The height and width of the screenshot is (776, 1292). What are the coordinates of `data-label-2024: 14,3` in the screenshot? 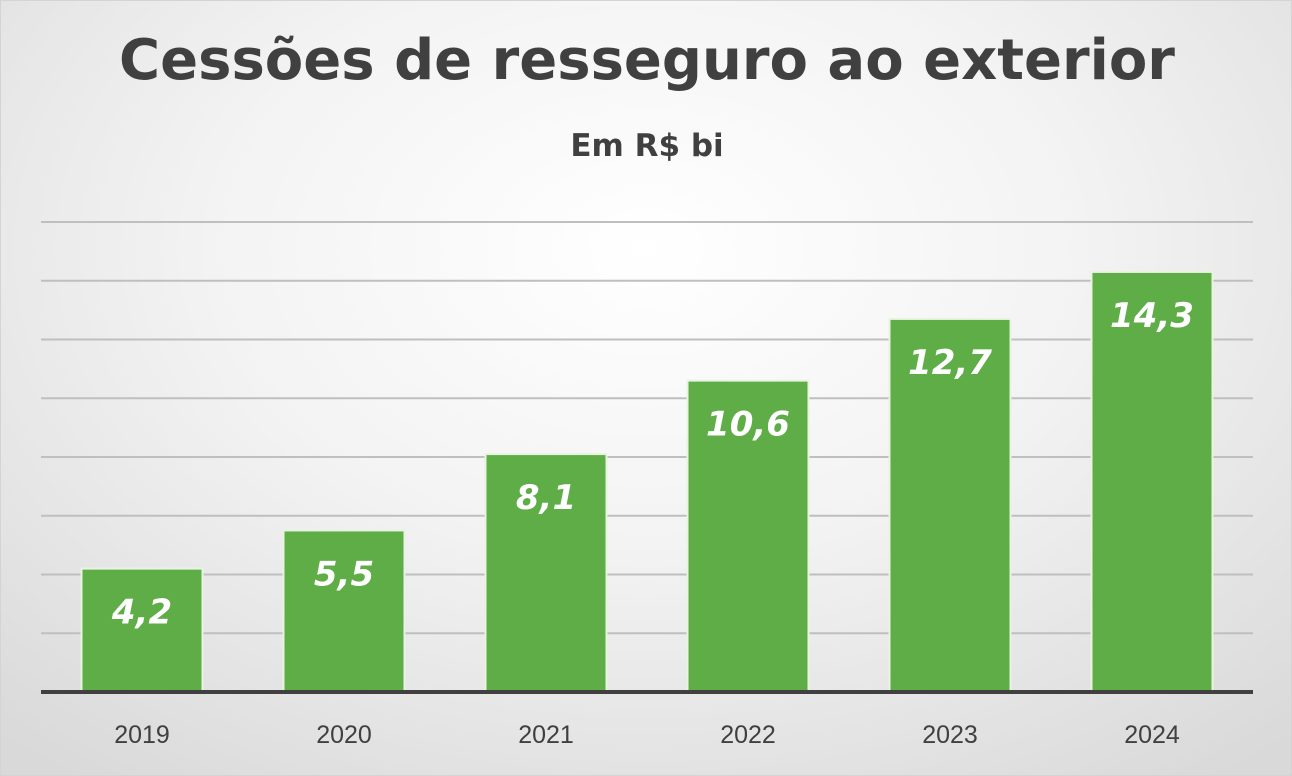 It's located at (1152, 316).